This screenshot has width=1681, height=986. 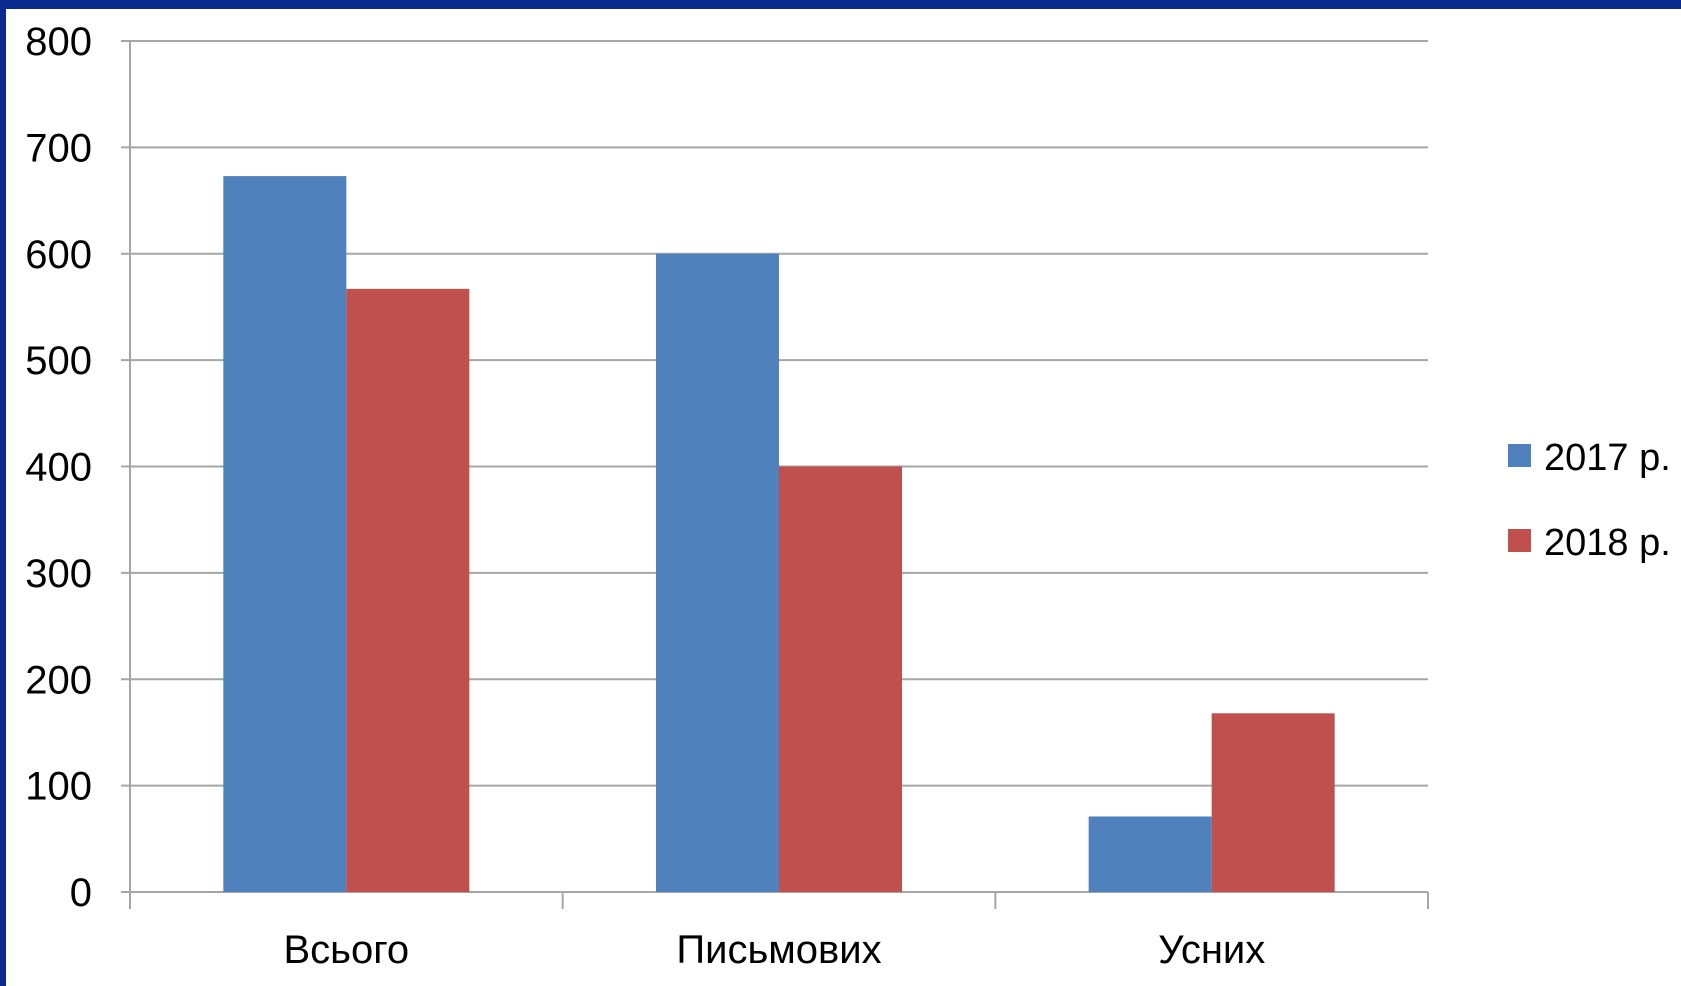 What do you see at coordinates (58, 148) in the screenshot?
I see `y-tick-label: 700` at bounding box center [58, 148].